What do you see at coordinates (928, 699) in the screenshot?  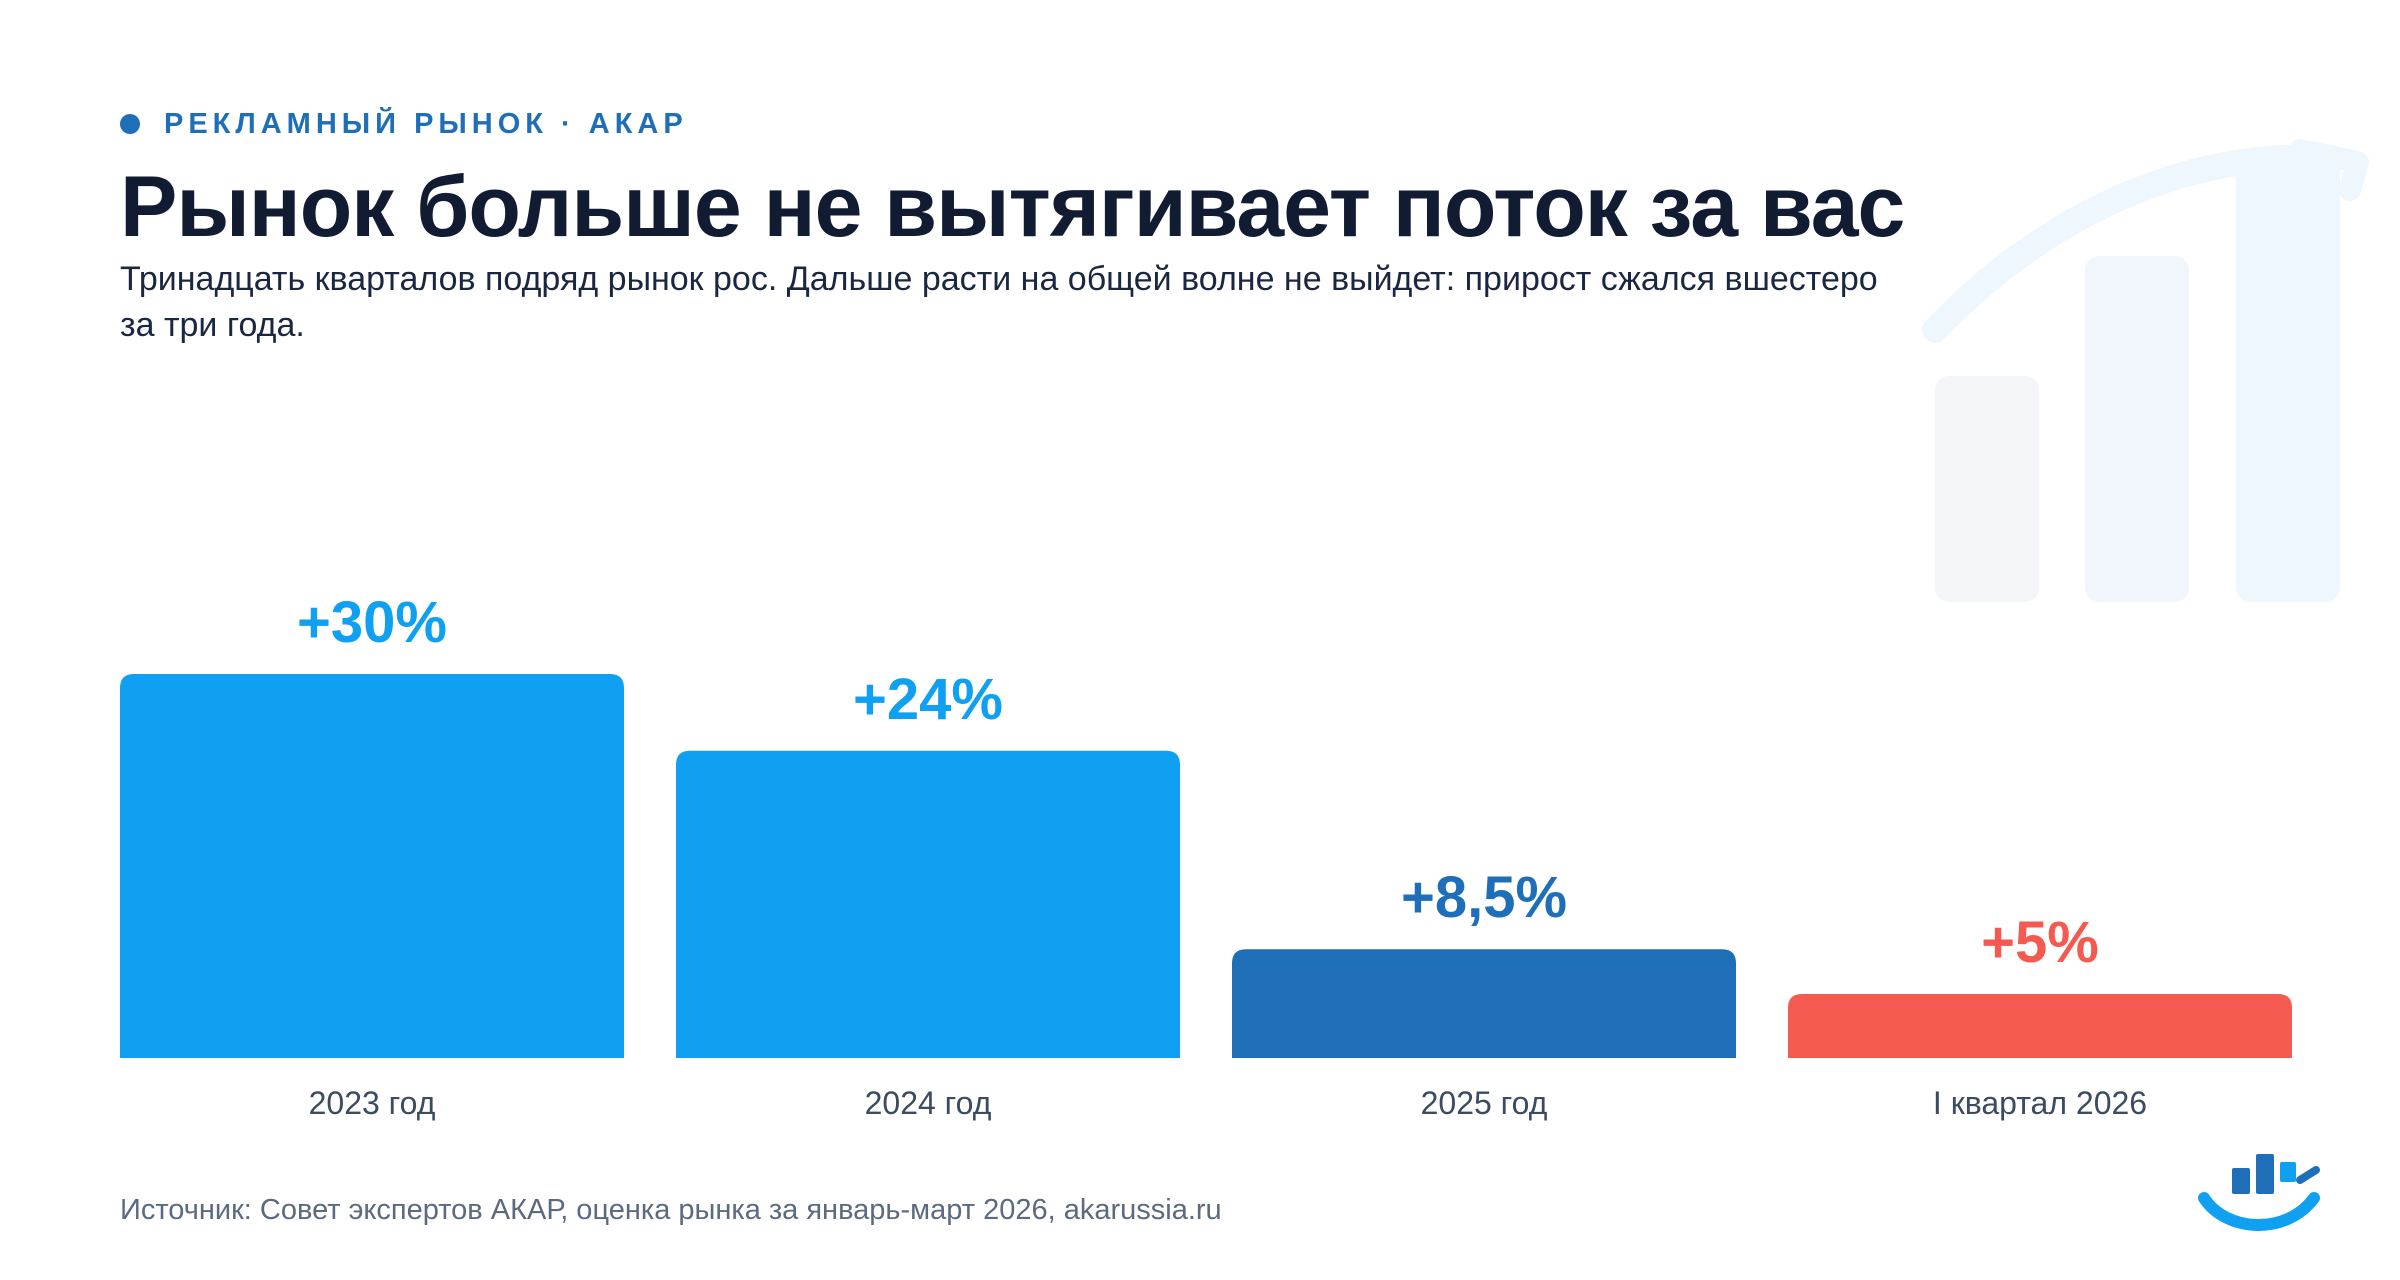 I see `value-label-2: +24%` at bounding box center [928, 699].